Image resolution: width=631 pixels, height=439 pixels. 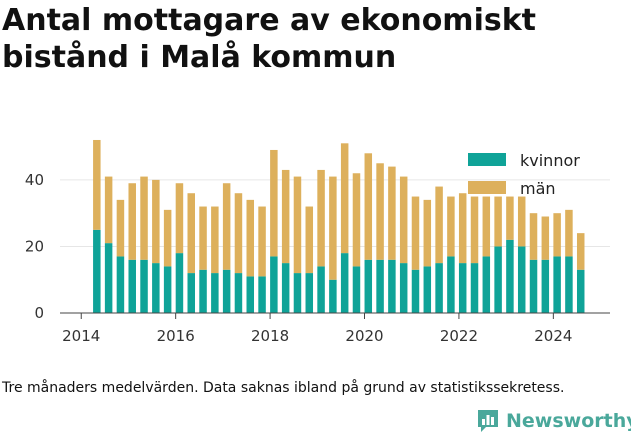 I want to click on y-tick-label-20: 20, so click(x=34, y=246).